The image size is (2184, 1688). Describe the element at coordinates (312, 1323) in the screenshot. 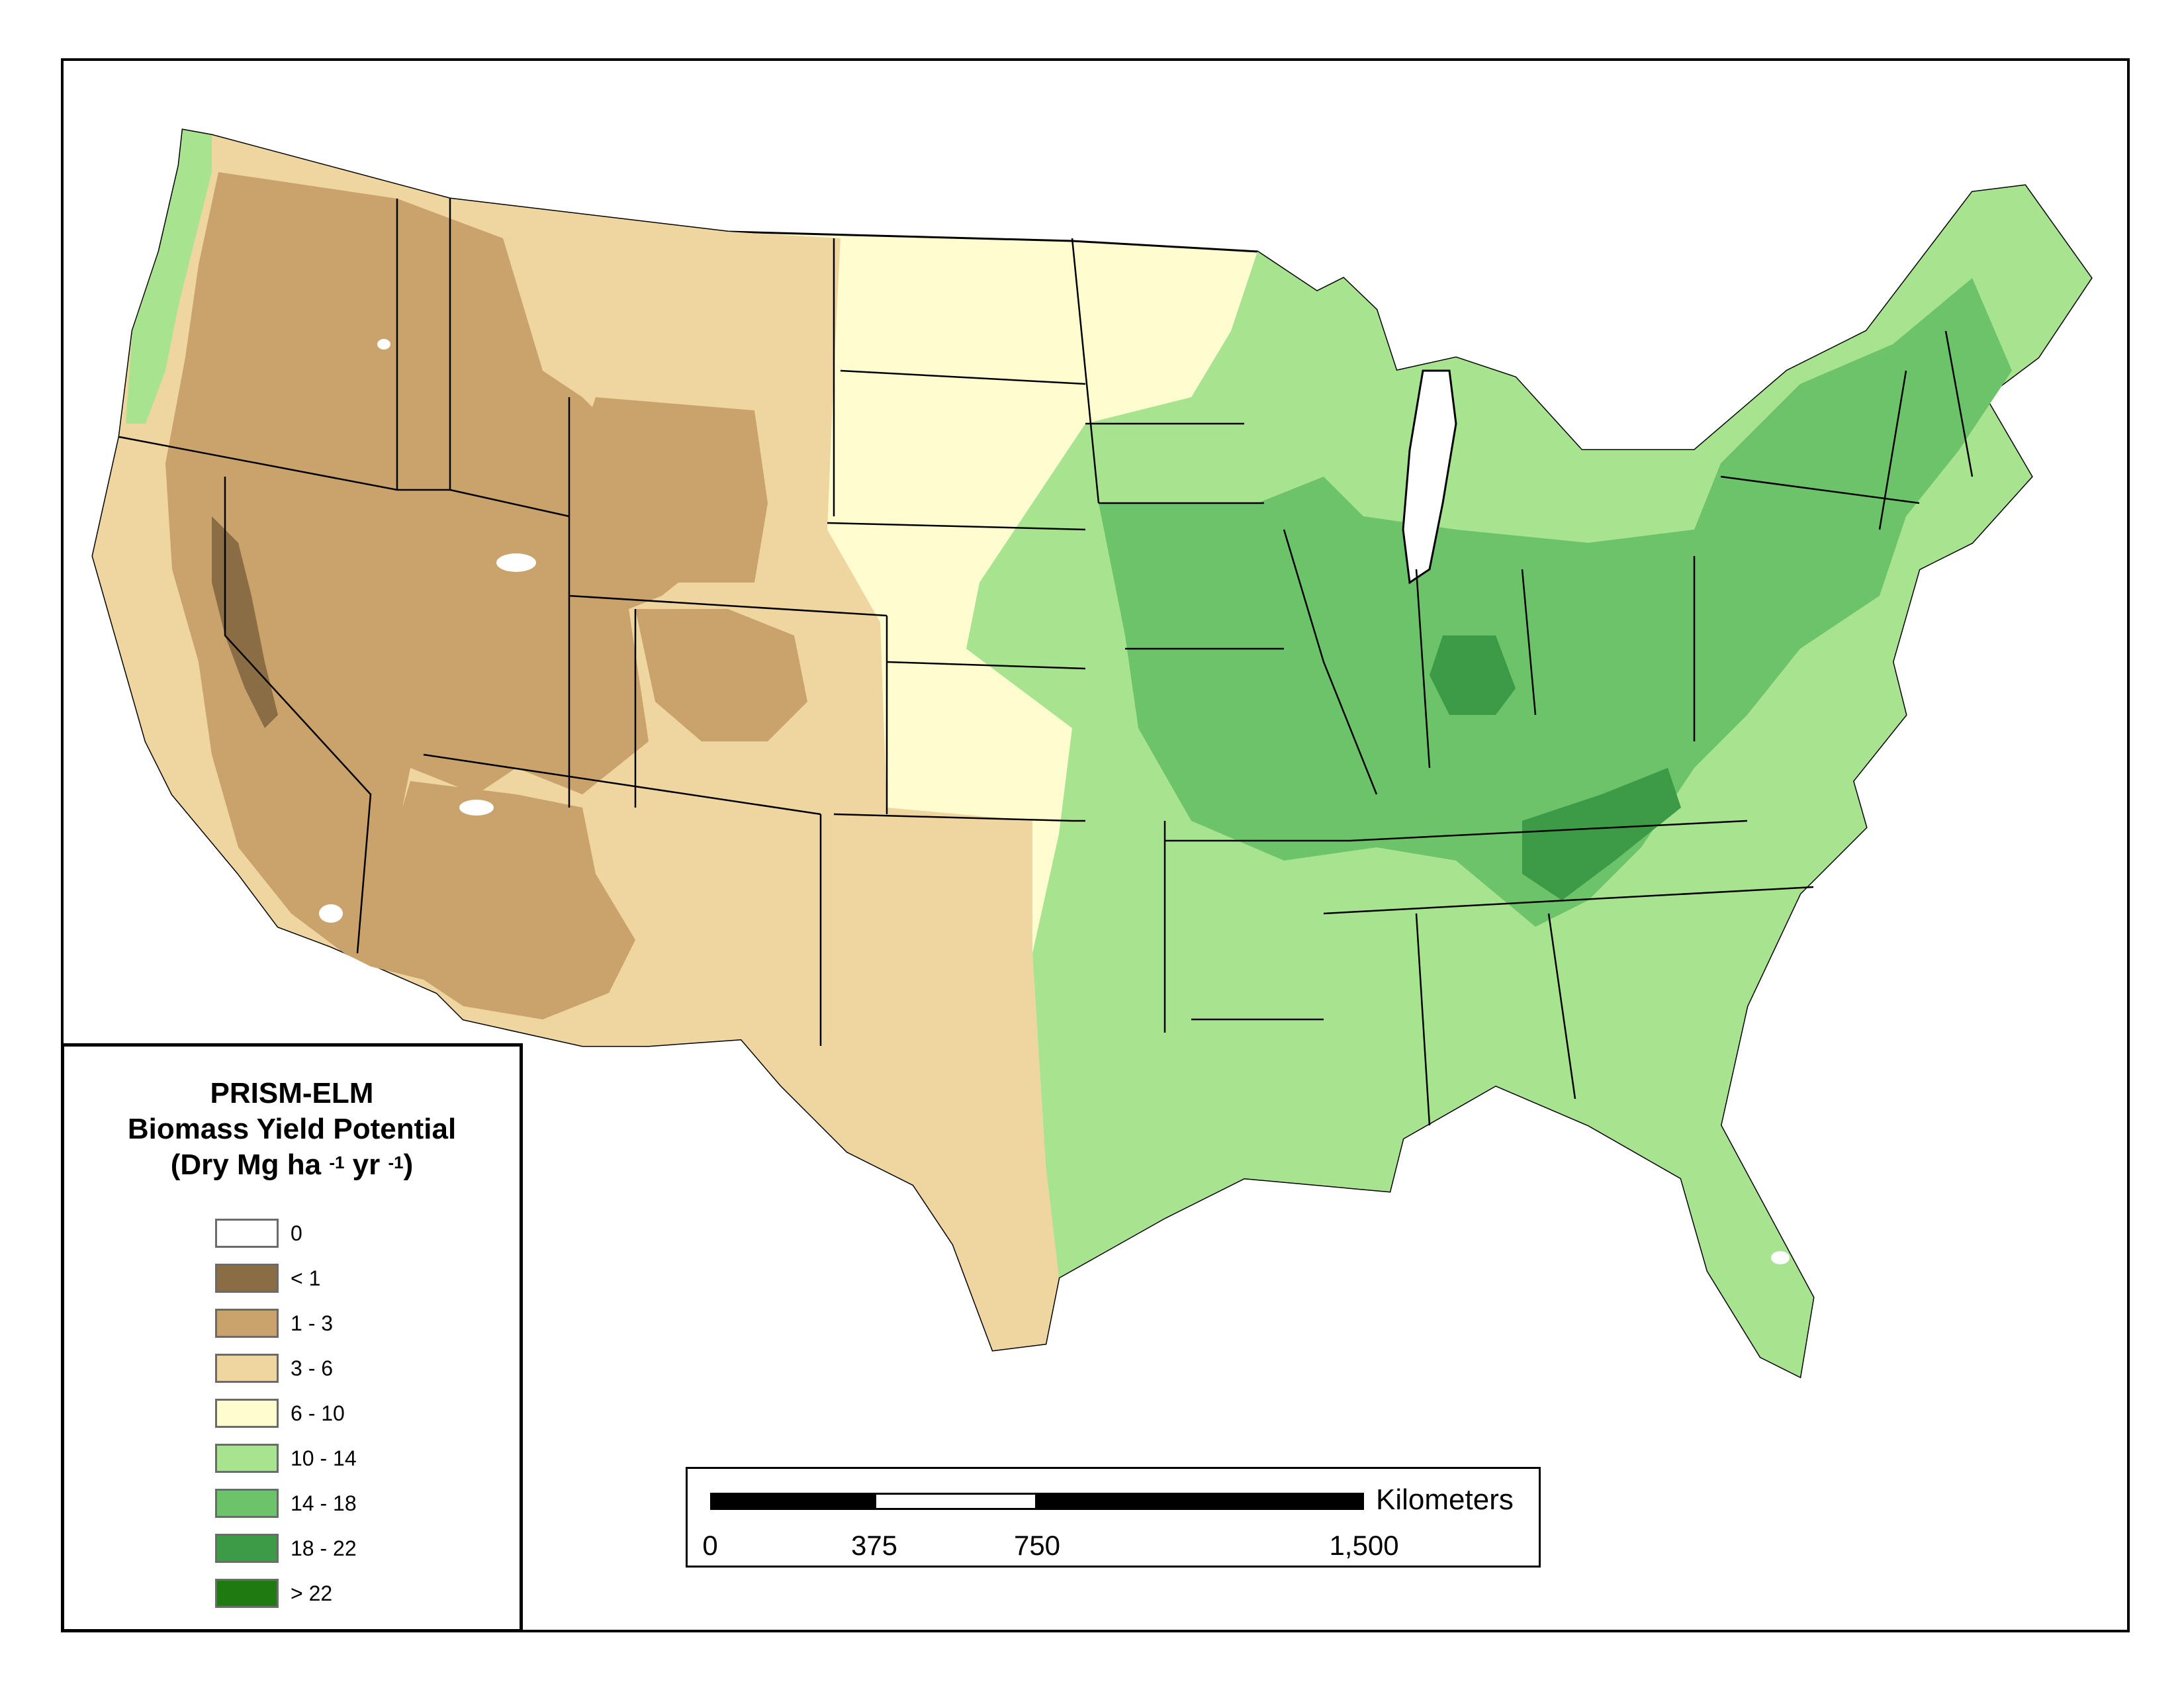

I see `legend-label: 1 - 3` at that location.